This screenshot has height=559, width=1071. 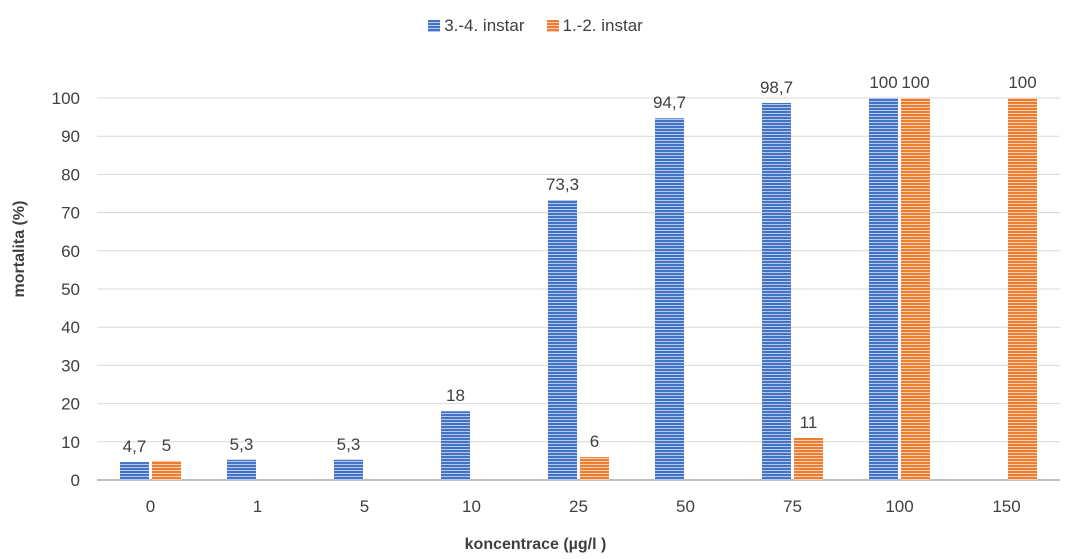 What do you see at coordinates (135, 446) in the screenshot?
I see `data-label-series-1: 4,7` at bounding box center [135, 446].